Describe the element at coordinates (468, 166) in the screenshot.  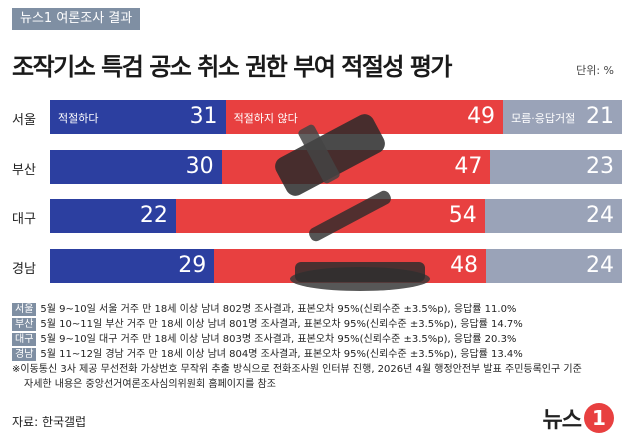
I see `data-label: 47` at that location.